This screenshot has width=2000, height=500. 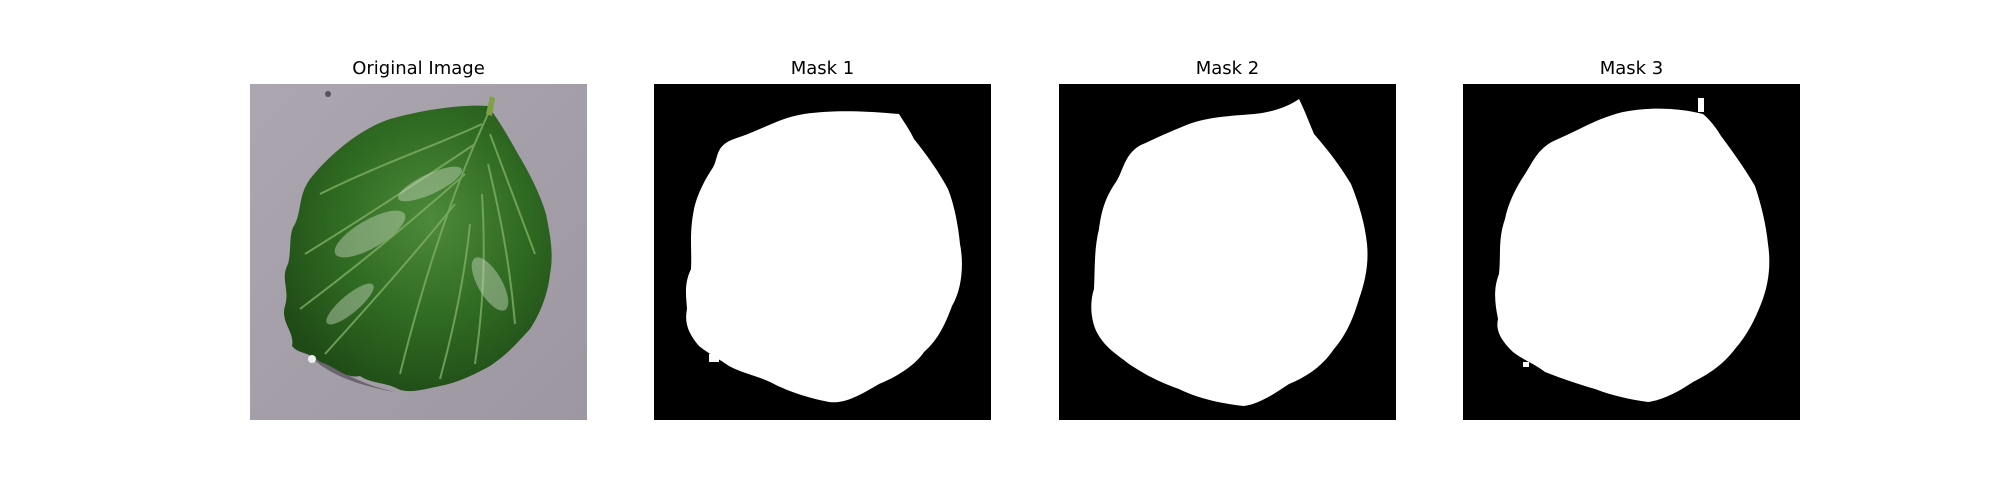 What do you see at coordinates (822, 68) in the screenshot?
I see `panel-title: Mask 1` at bounding box center [822, 68].